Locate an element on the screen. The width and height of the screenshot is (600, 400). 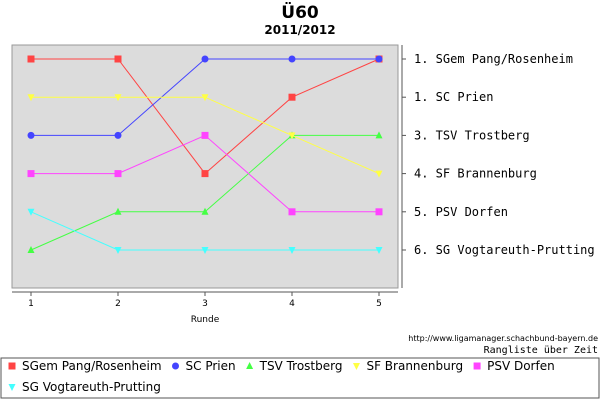
legend-label: SF Brannenburg is located at coordinates (414, 366).